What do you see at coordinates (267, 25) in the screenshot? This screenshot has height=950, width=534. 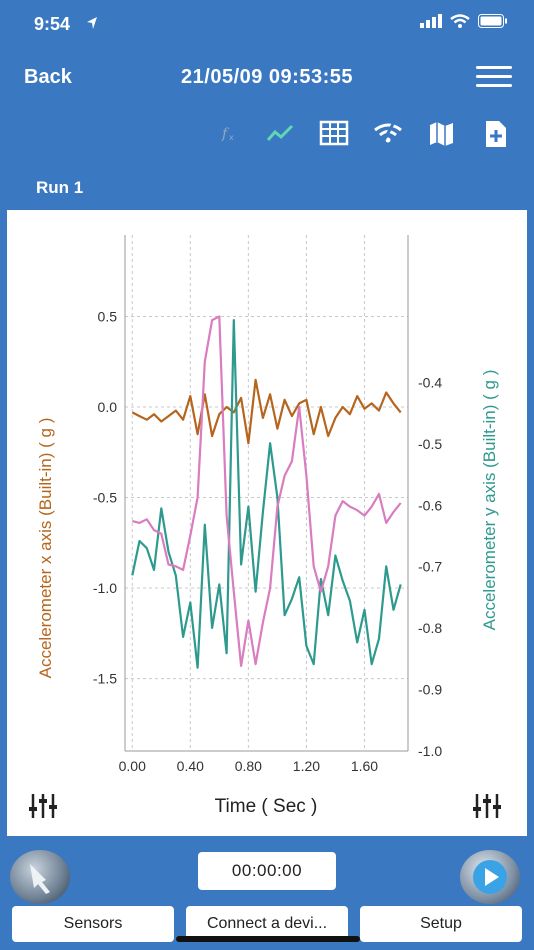 I see `status-bar: 9:54` at bounding box center [267, 25].